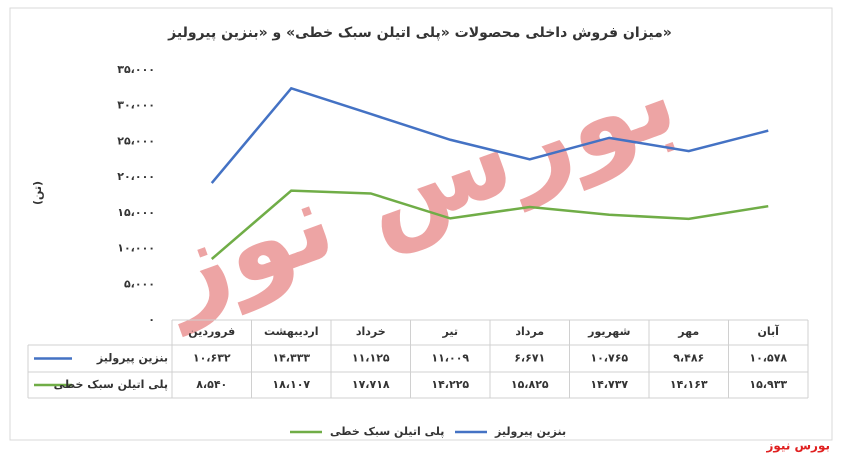 The height and width of the screenshot is (458, 842). What do you see at coordinates (136, 248) in the screenshot?
I see `y-tick-label: ۱۰،۰۰۰` at bounding box center [136, 248].